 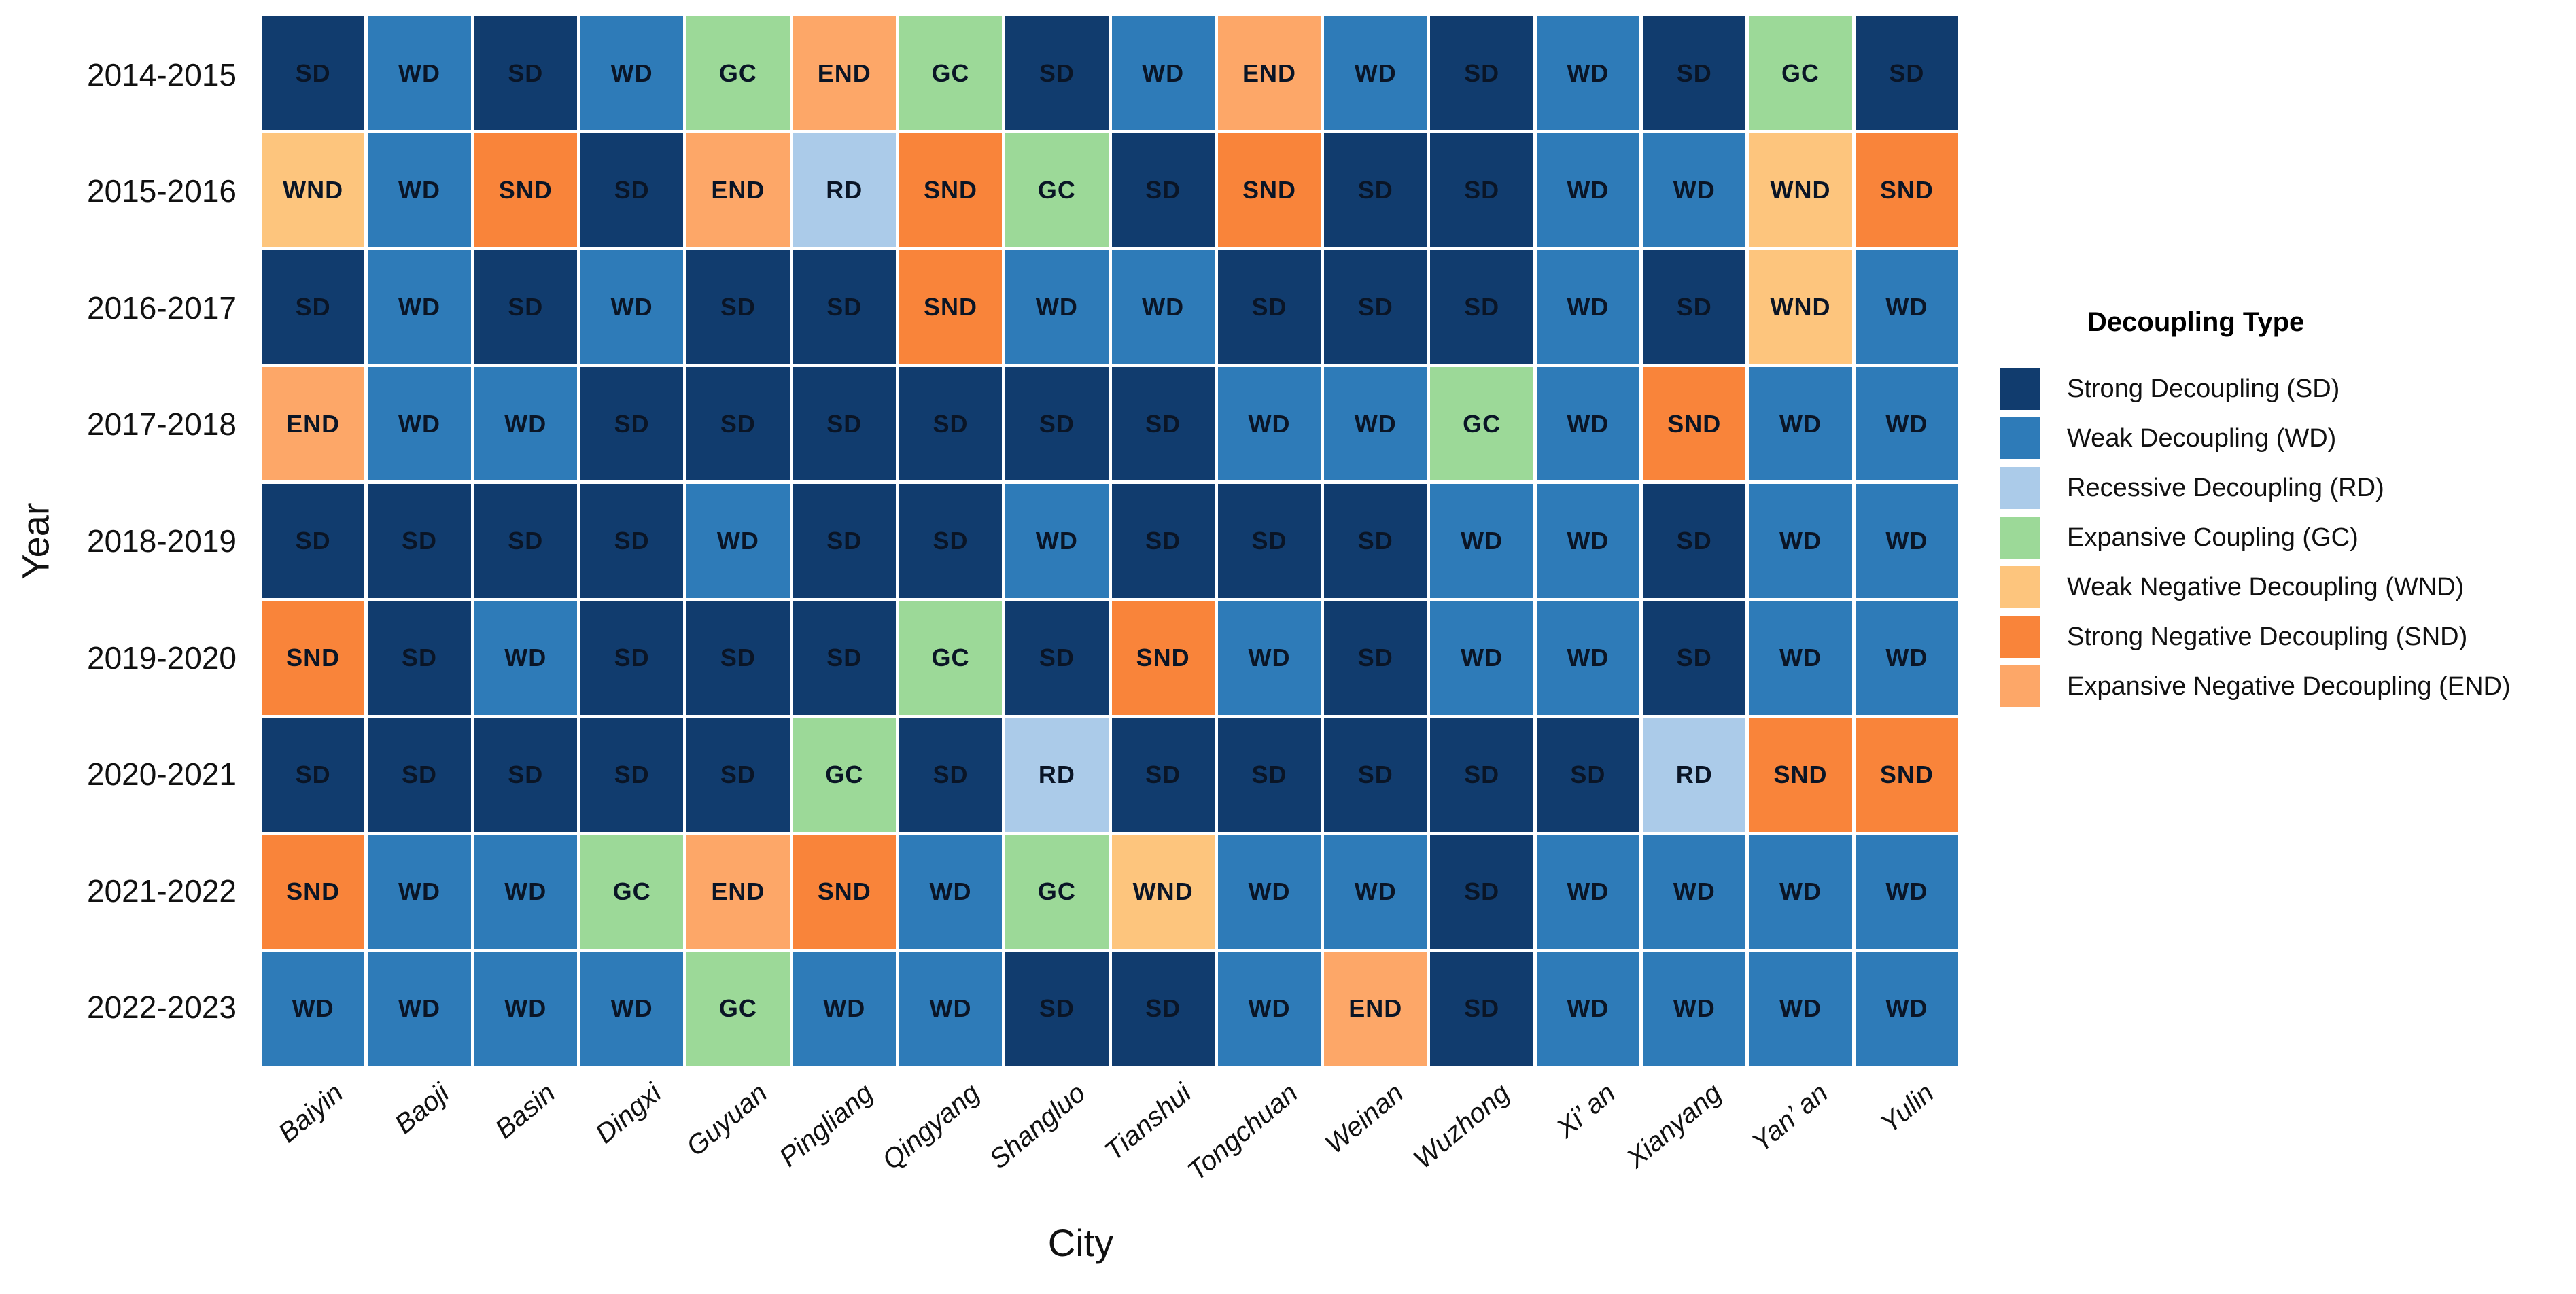 I want to click on x-tick-label: Xianyang, so click(x=1674, y=1126).